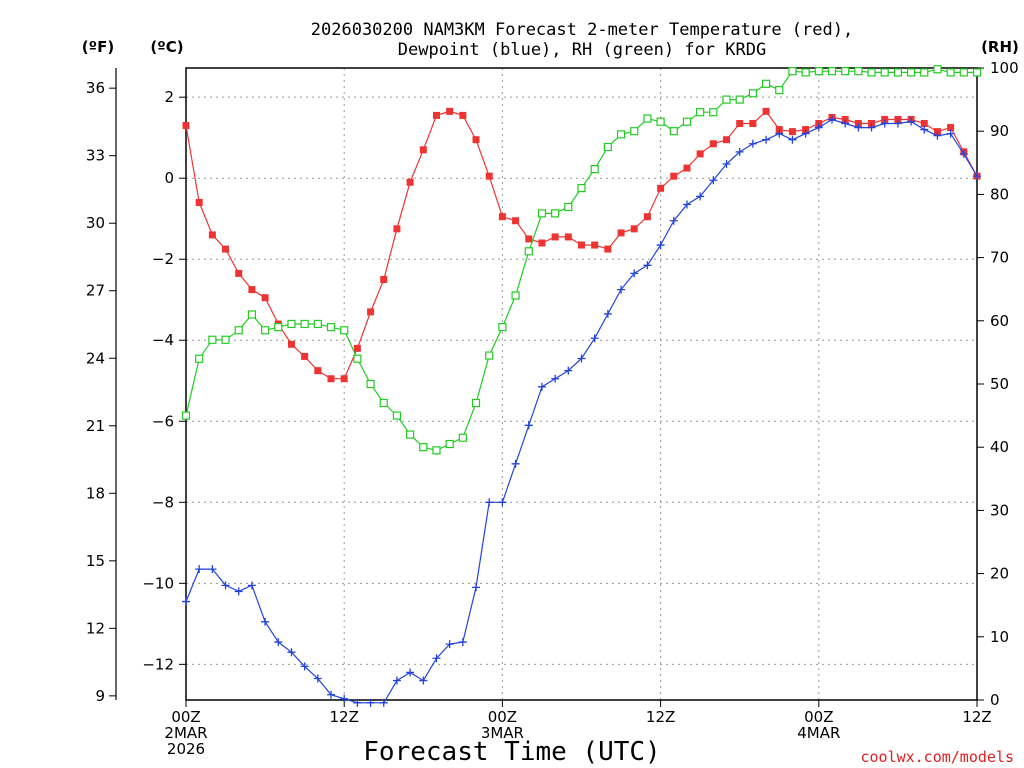 This screenshot has height=768, width=1024. Describe the element at coordinates (582, 50) in the screenshot. I see `title-line-2: Dewpoint (blue), RH (green) for KRDG` at that location.